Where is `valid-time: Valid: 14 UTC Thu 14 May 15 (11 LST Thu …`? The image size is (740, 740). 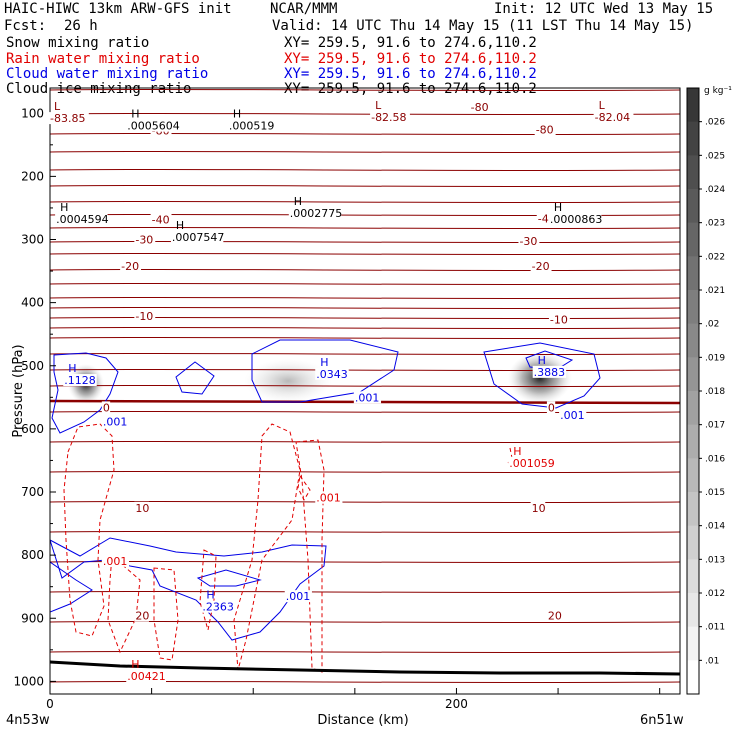 valid-time: Valid: 14 UTC Thu 14 May 15 (11 LST Thu … is located at coordinates (483, 26).